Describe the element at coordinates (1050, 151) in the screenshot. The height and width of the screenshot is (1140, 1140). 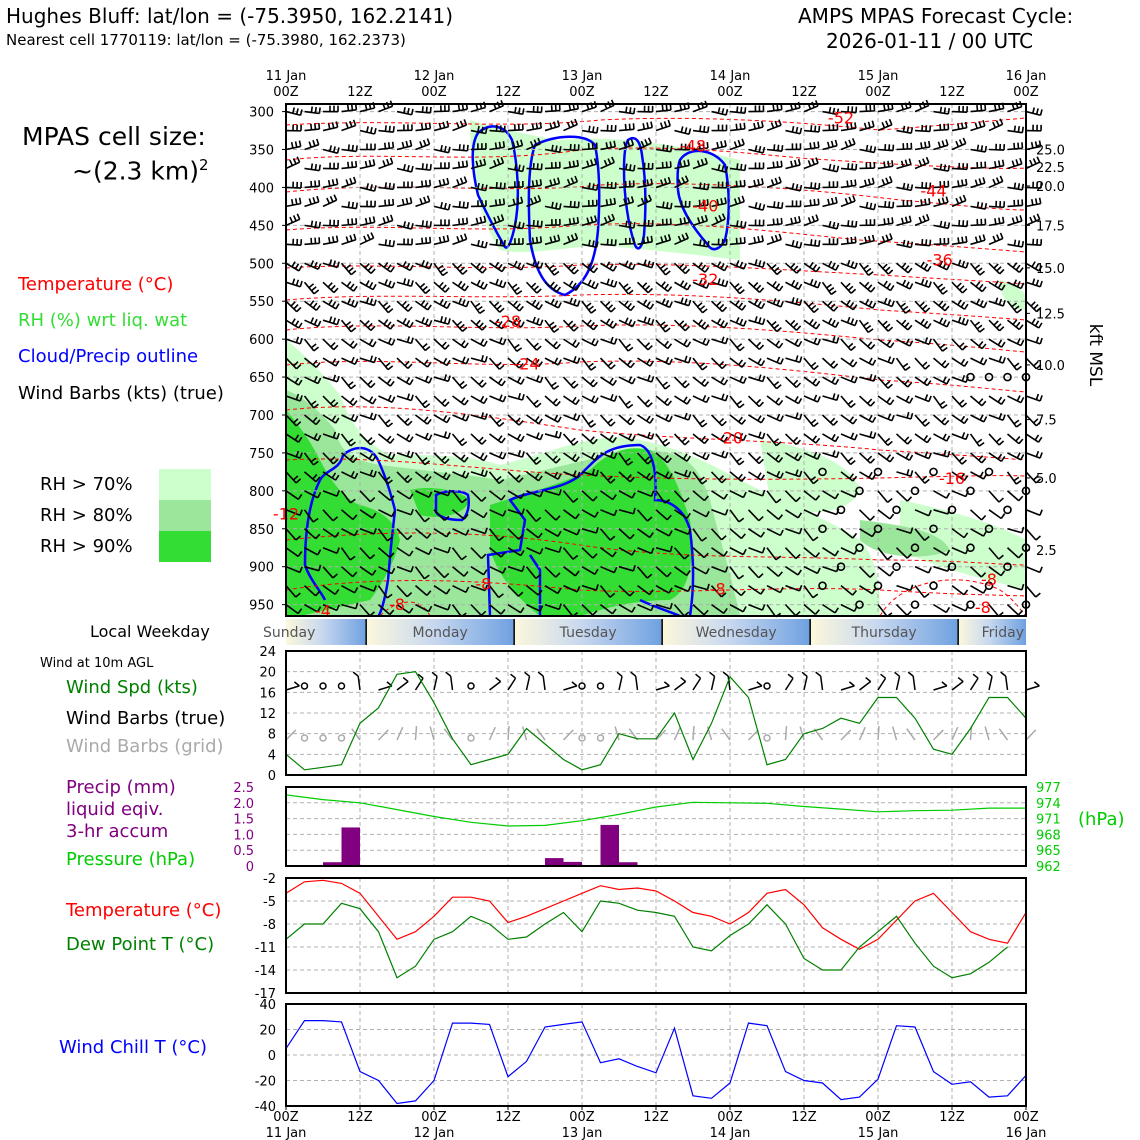
I see `kft-tick-label: 25.0` at that location.